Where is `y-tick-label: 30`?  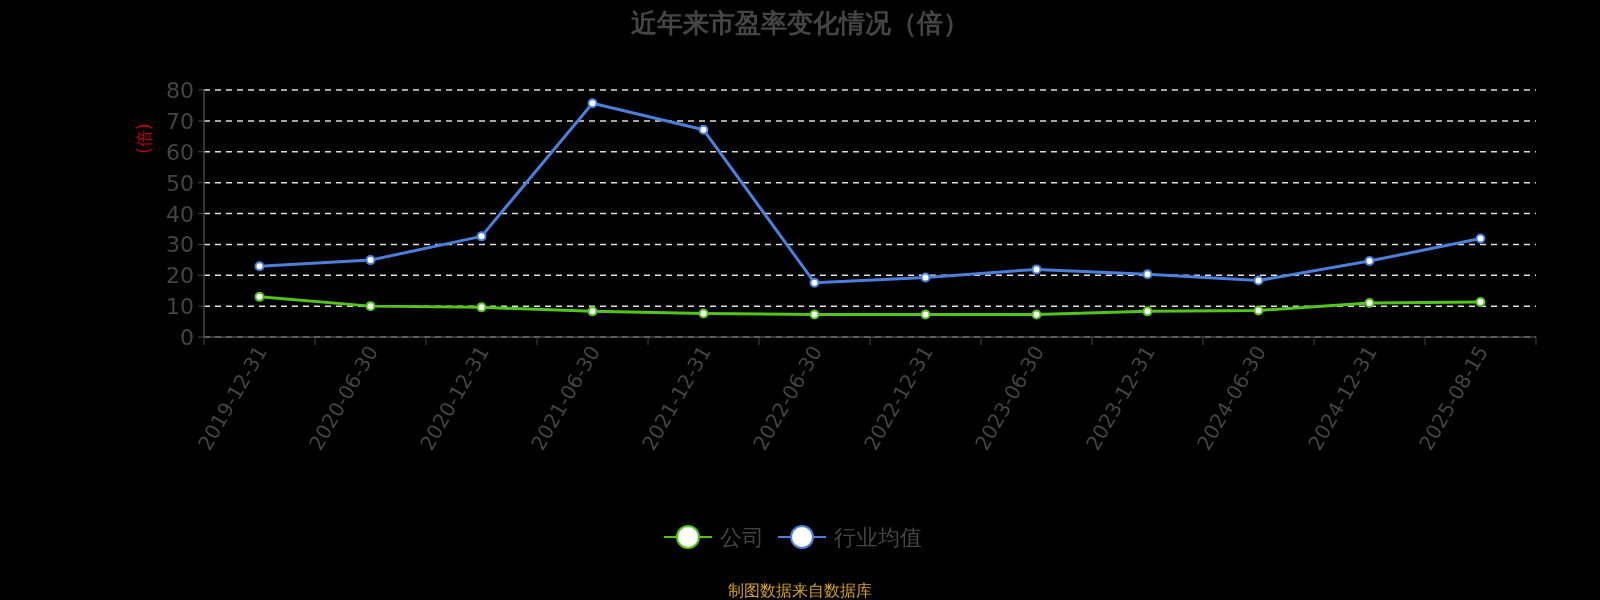
y-tick-label: 30 is located at coordinates (180, 245).